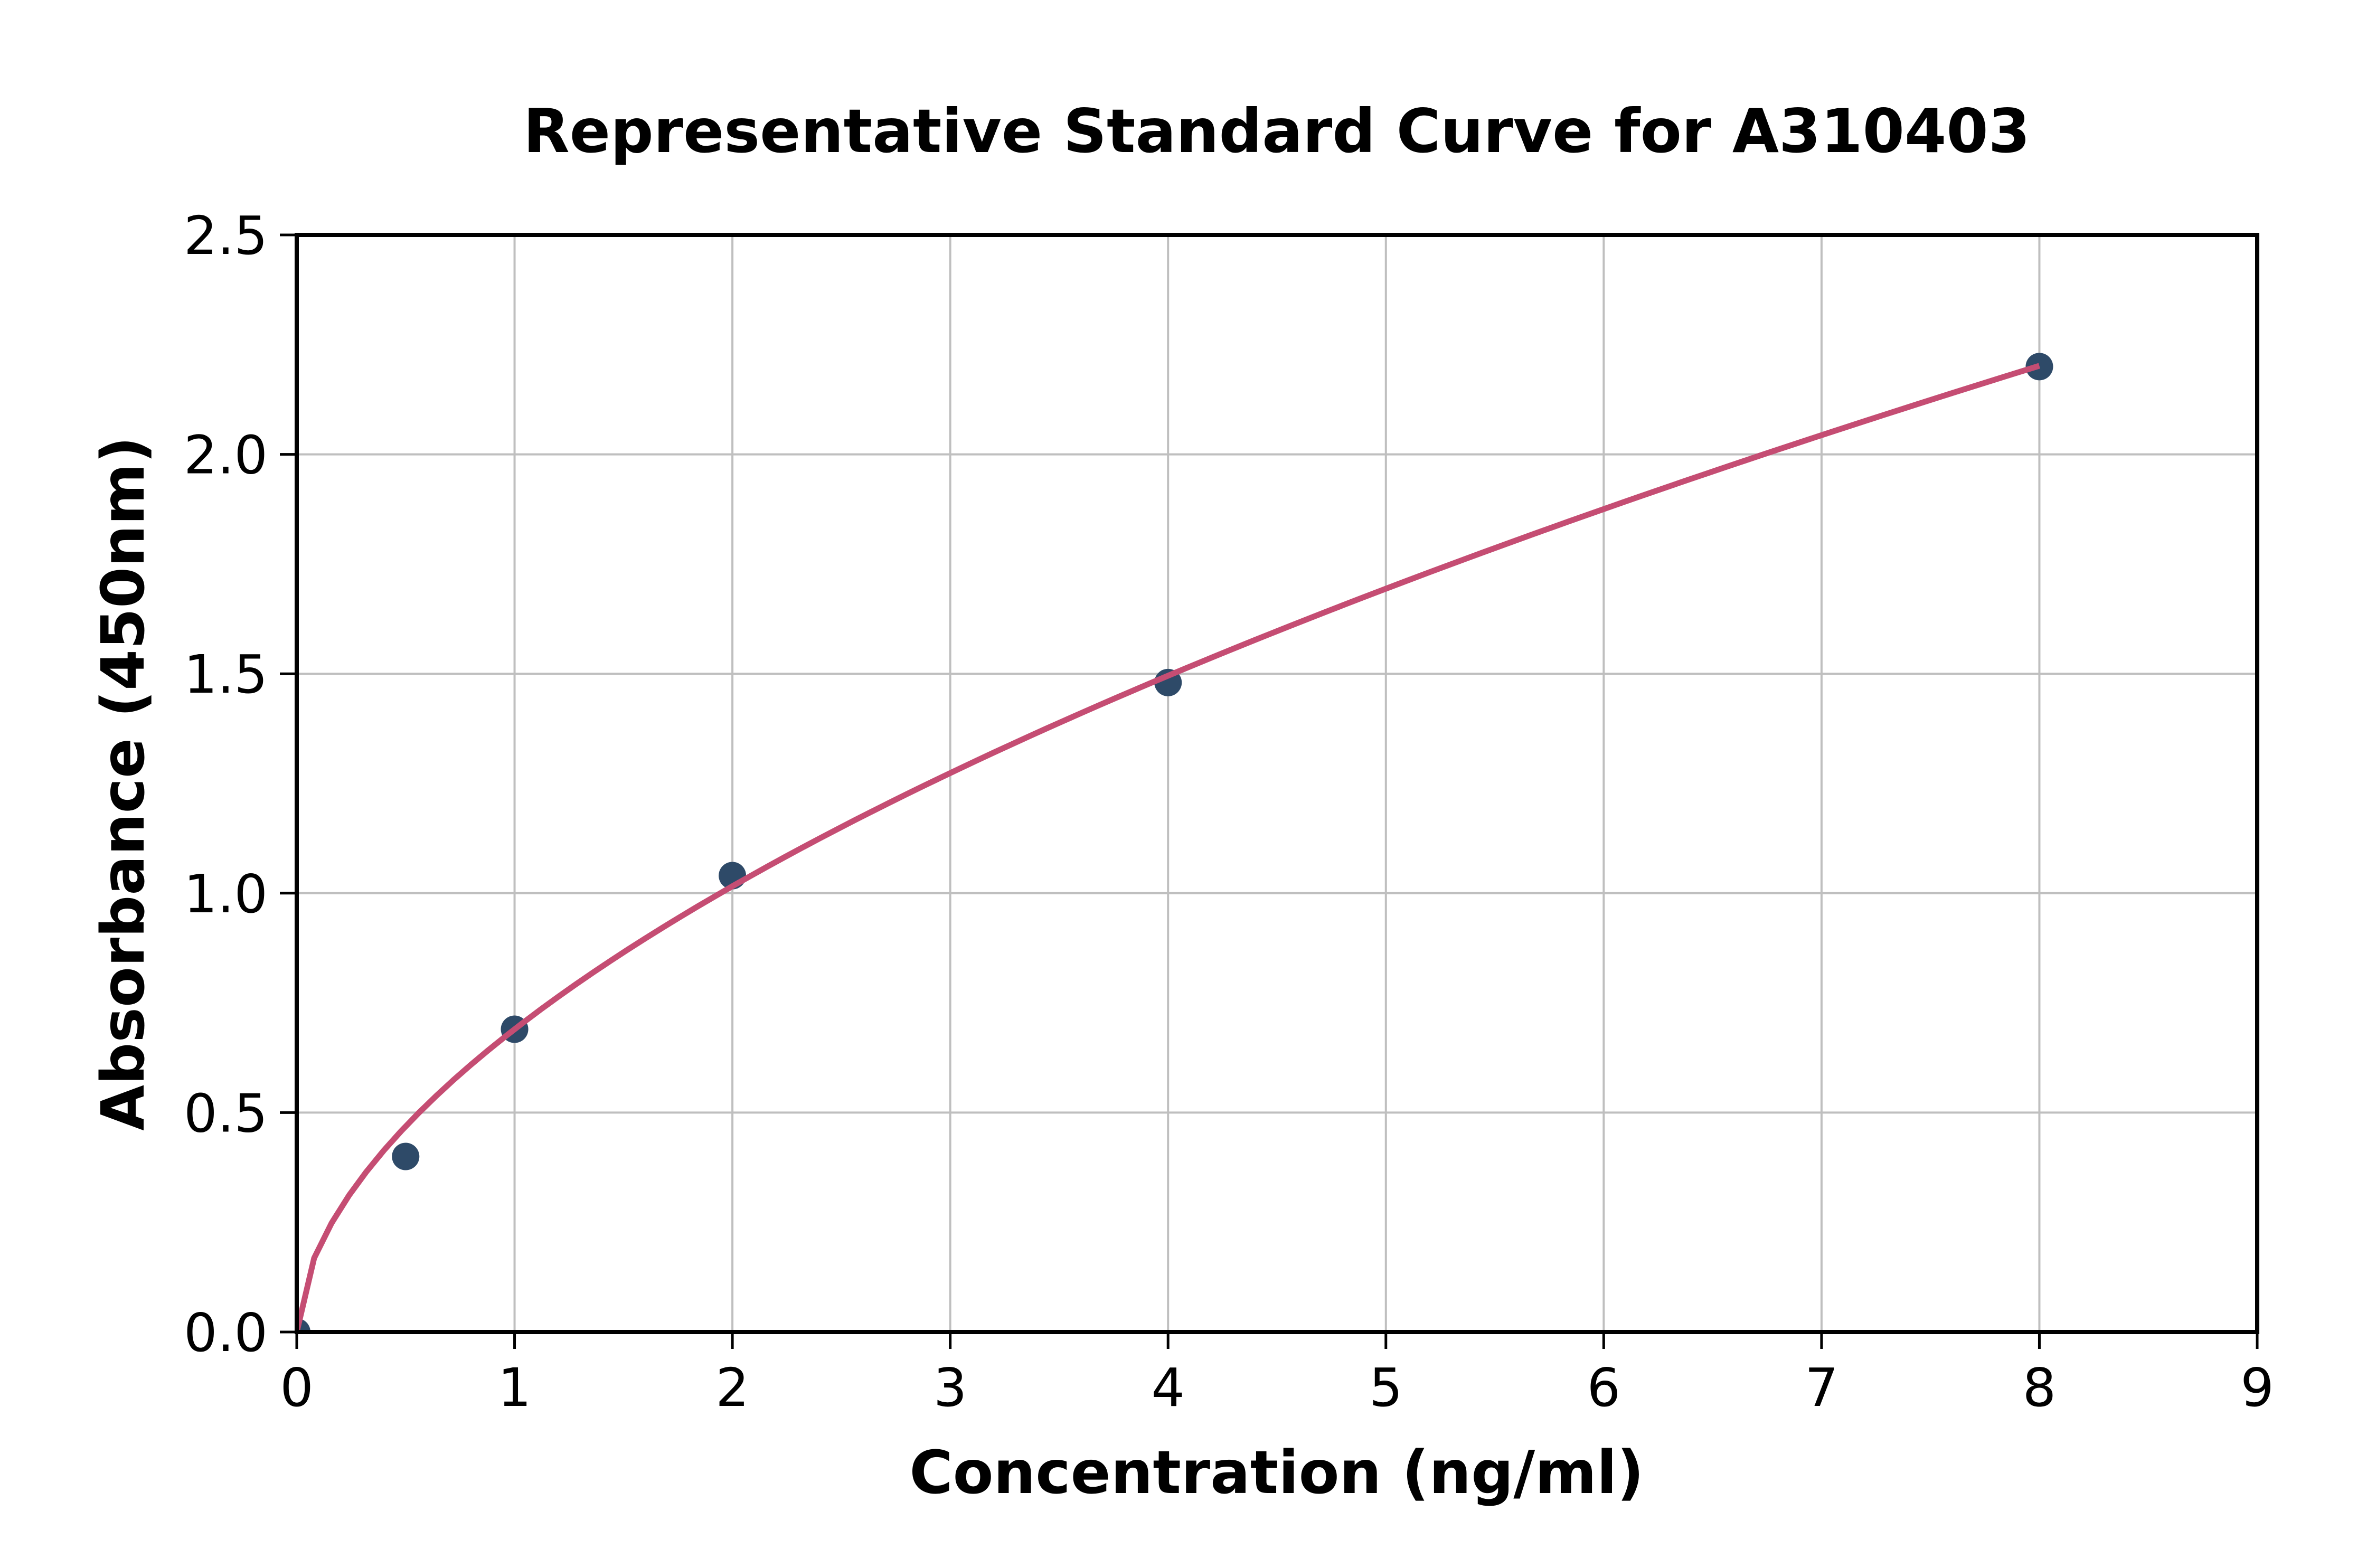 The width and height of the screenshot is (2376, 1568). I want to click on x-tick-label: 3, so click(951, 1388).